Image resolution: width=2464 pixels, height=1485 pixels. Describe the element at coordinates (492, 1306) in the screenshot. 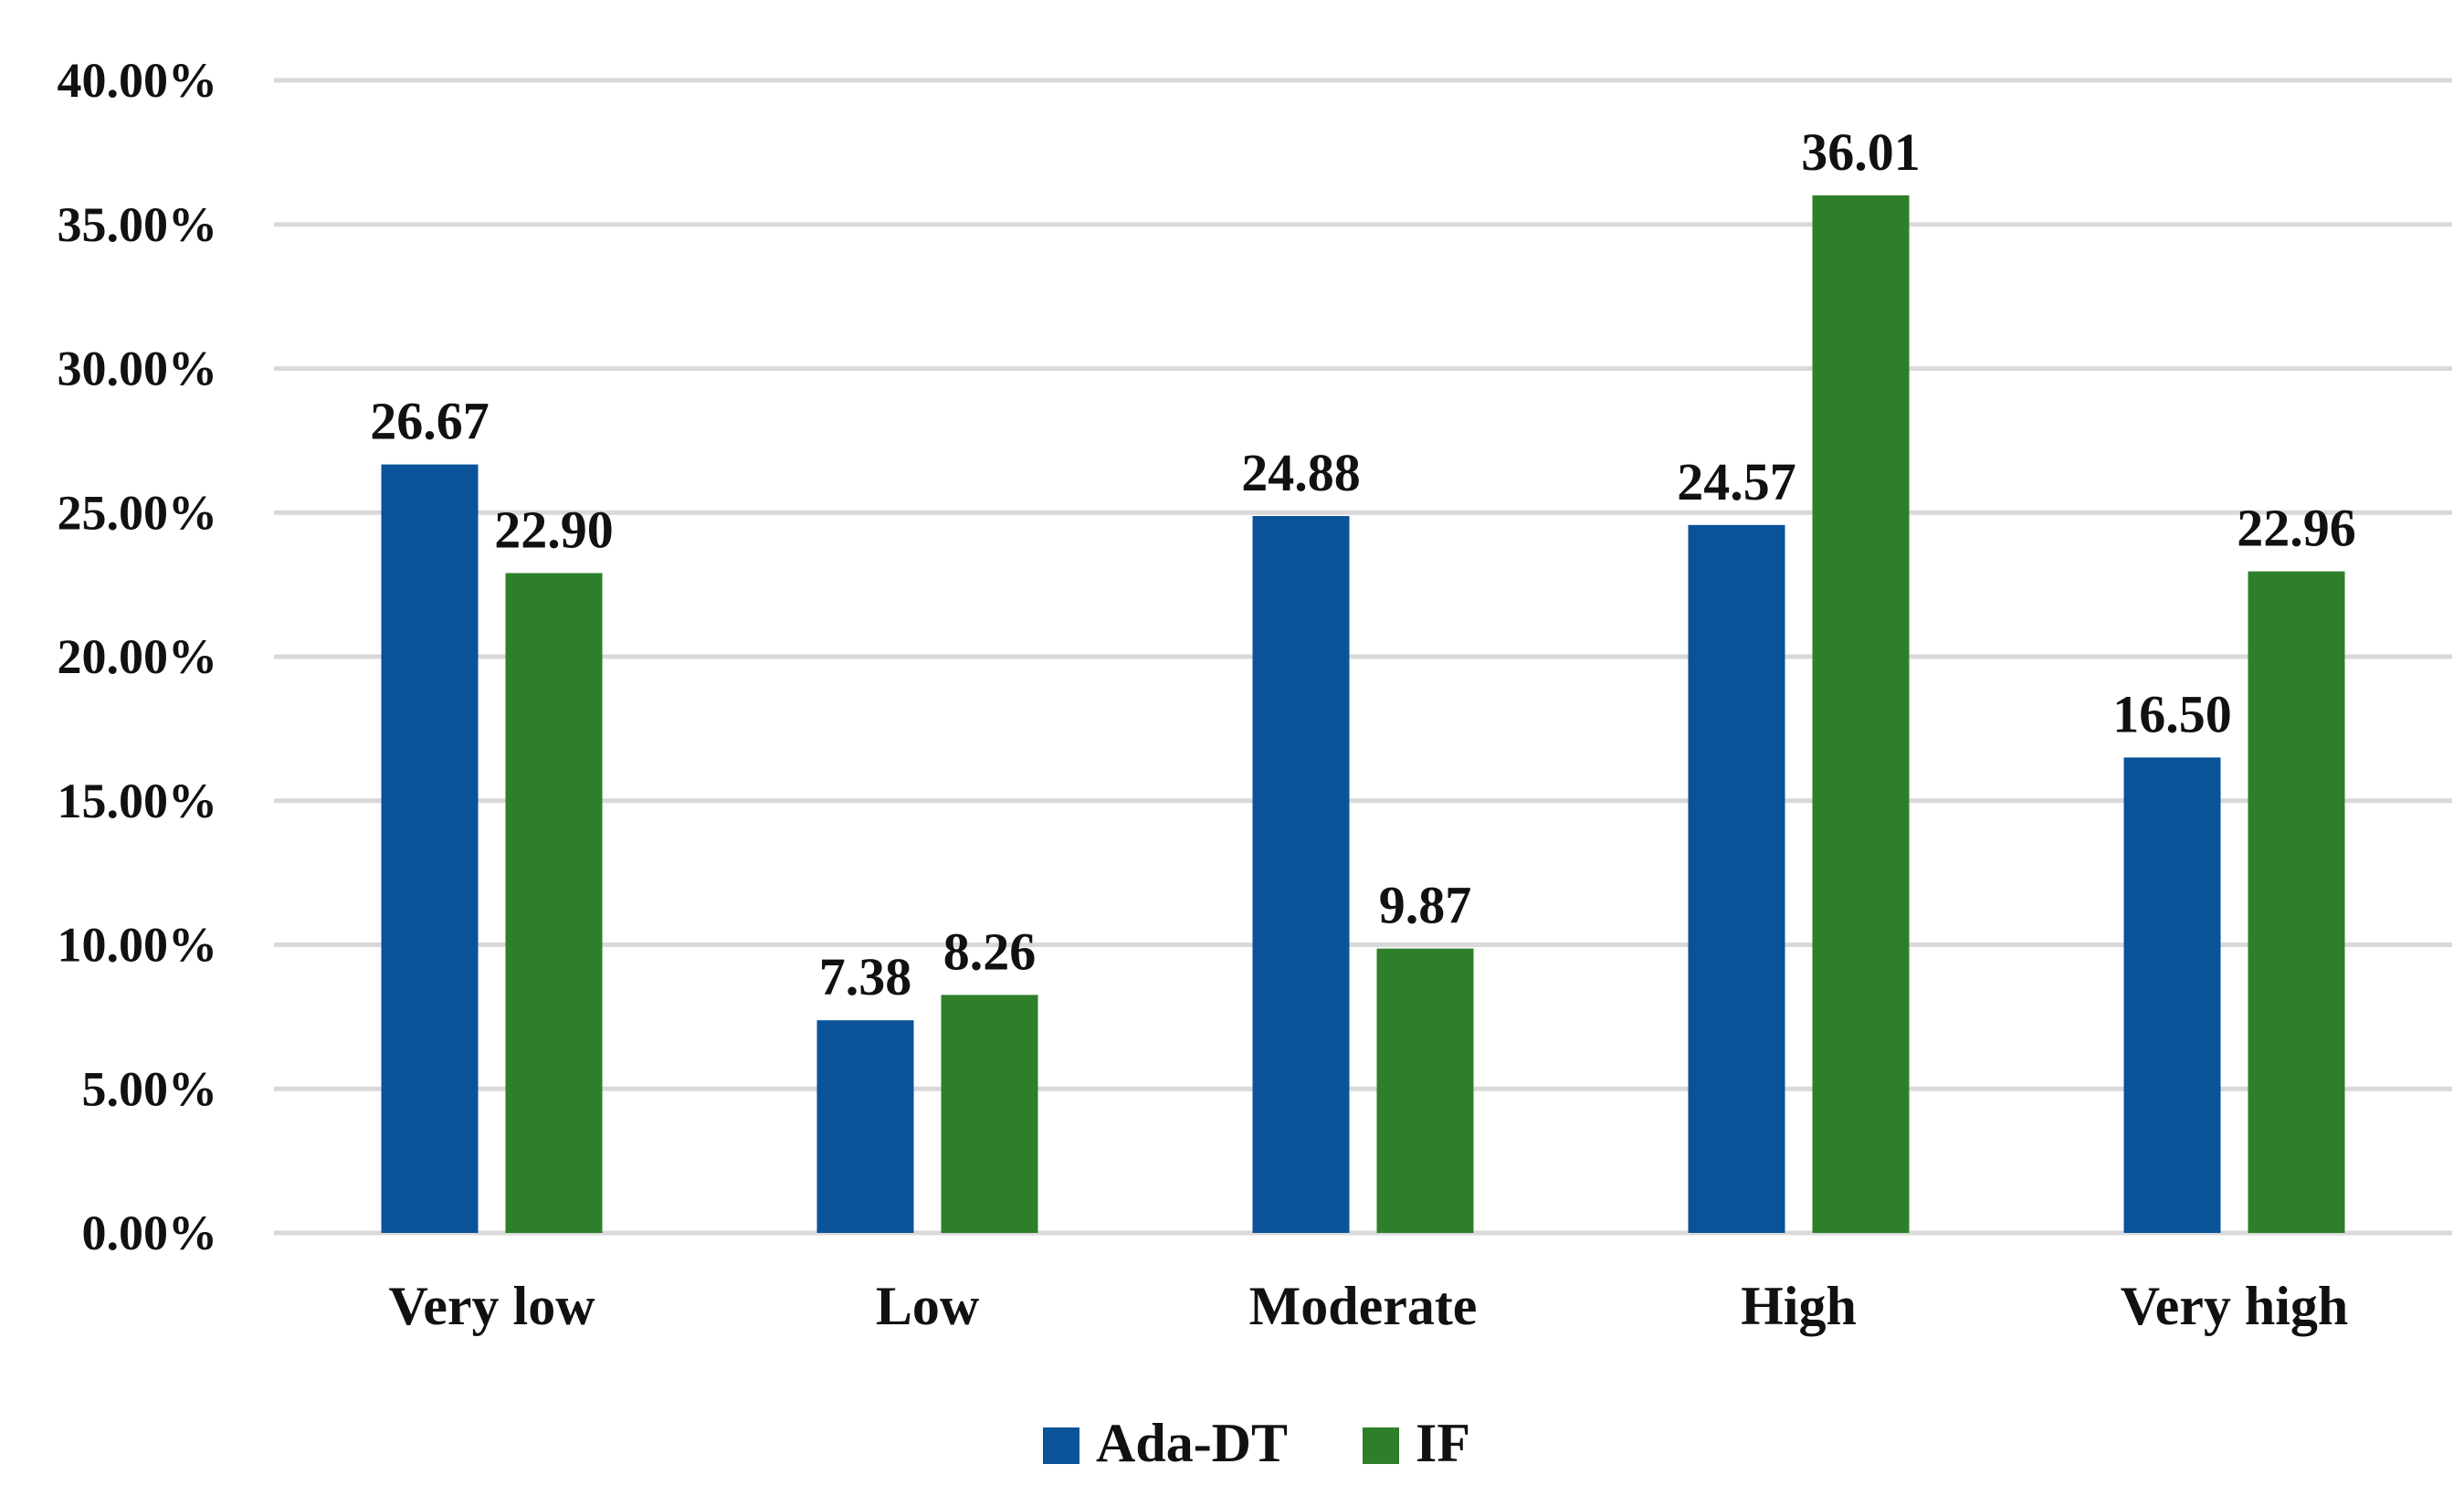

I see `x-category-label: Very low` at that location.